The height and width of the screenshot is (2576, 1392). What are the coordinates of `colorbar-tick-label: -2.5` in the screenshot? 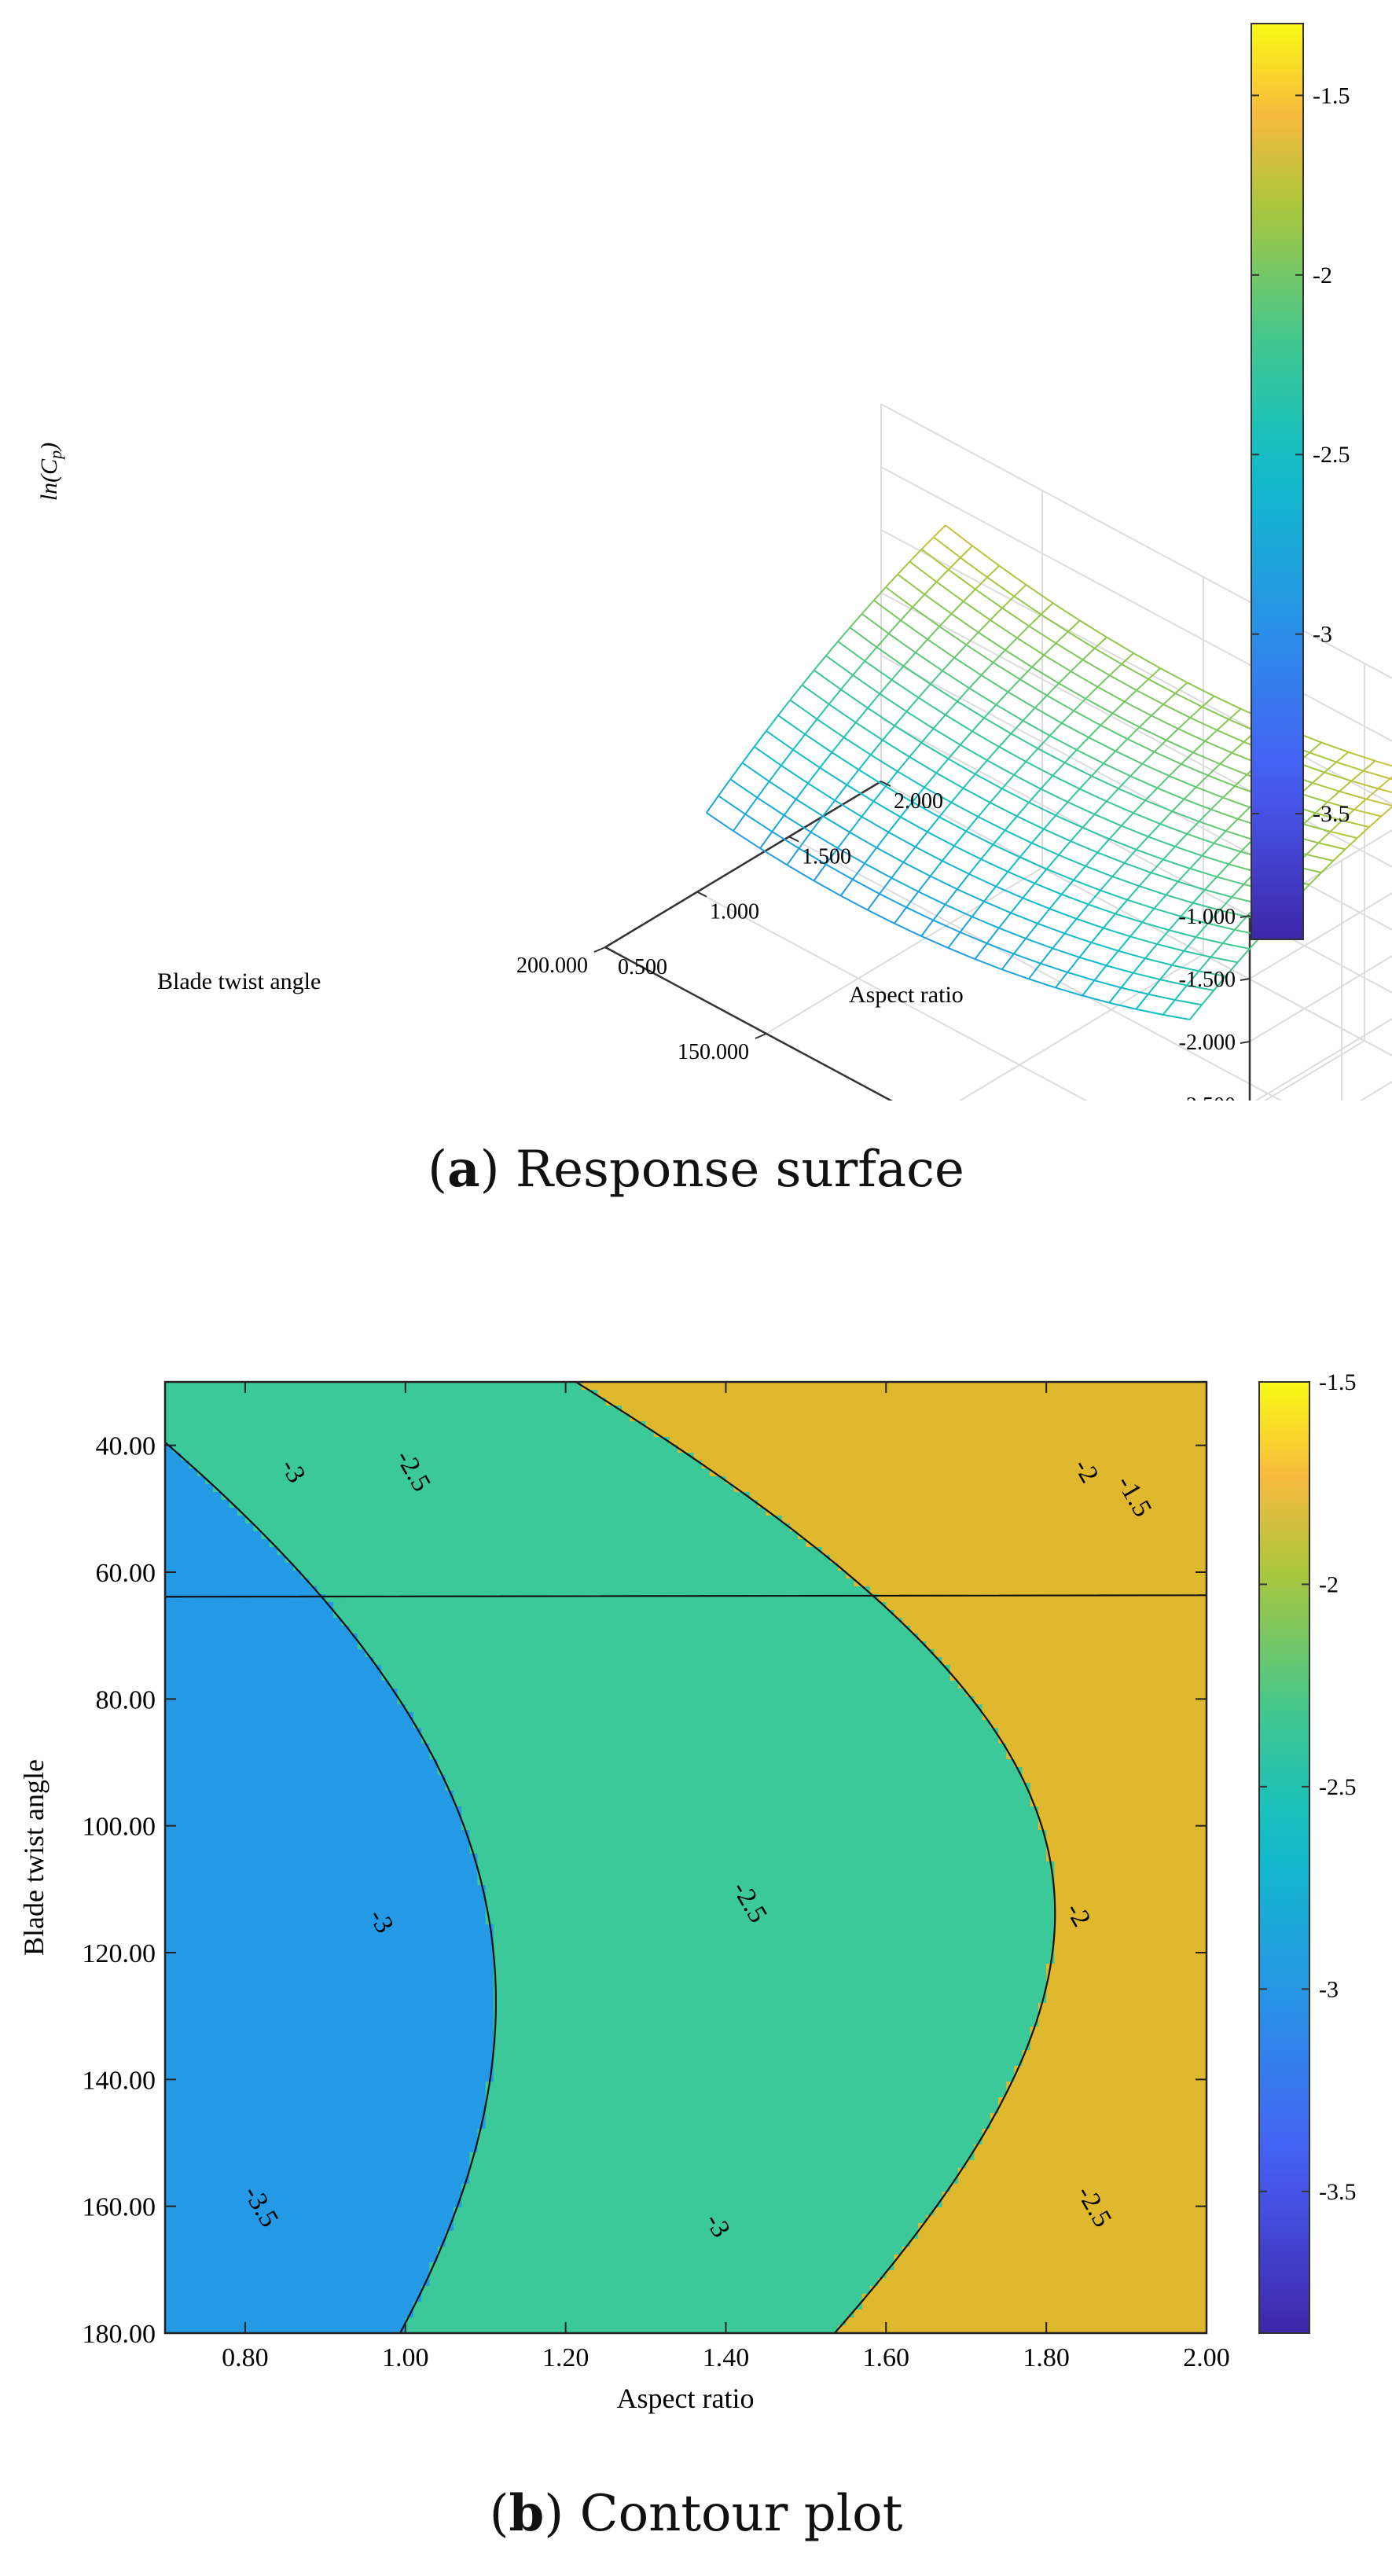 It's located at (1338, 1787).